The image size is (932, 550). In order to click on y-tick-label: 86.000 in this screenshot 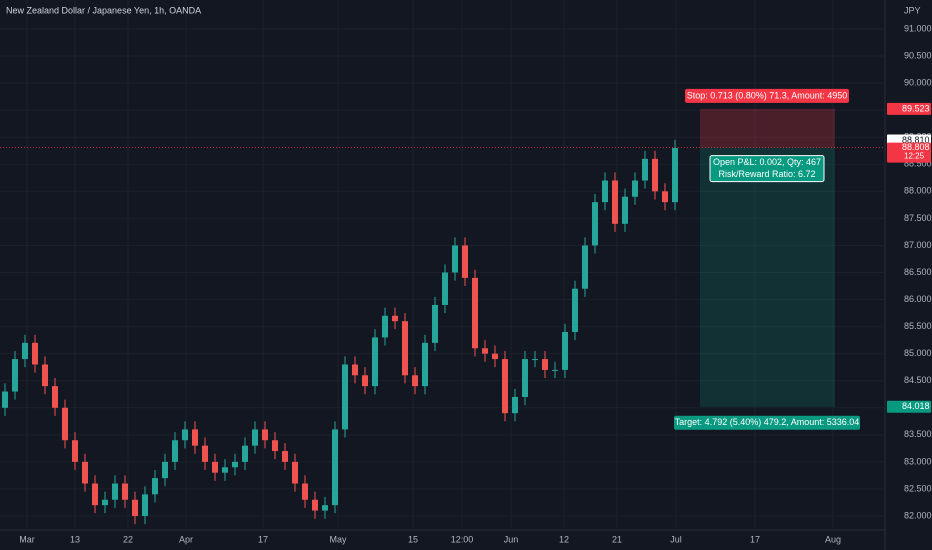, I will do `click(918, 299)`.